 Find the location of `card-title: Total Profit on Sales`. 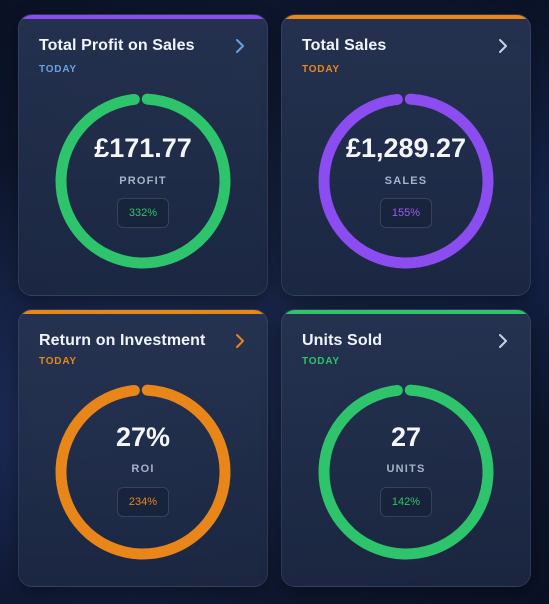

card-title: Total Profit on Sales is located at coordinates (117, 45).